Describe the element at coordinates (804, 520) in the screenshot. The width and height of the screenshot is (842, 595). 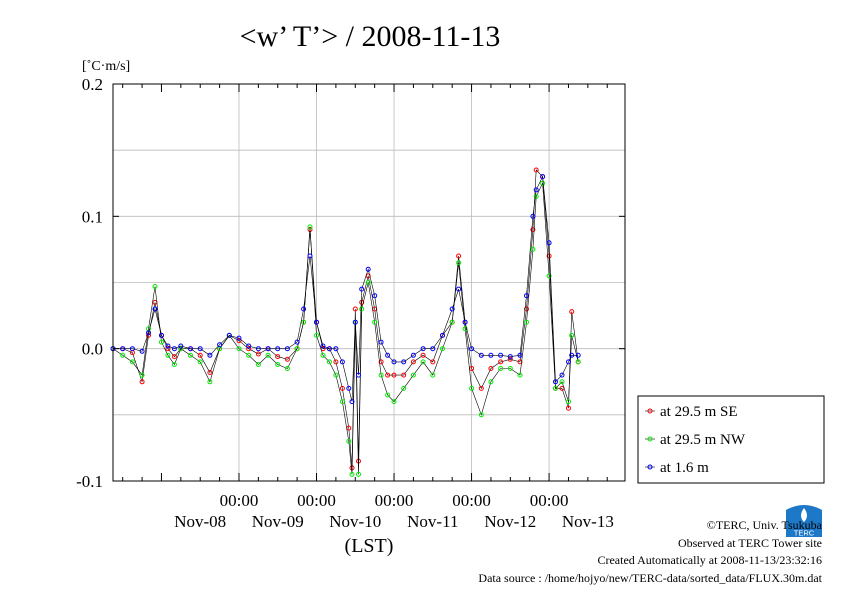
I see `terc-logo-icon: TERC` at that location.